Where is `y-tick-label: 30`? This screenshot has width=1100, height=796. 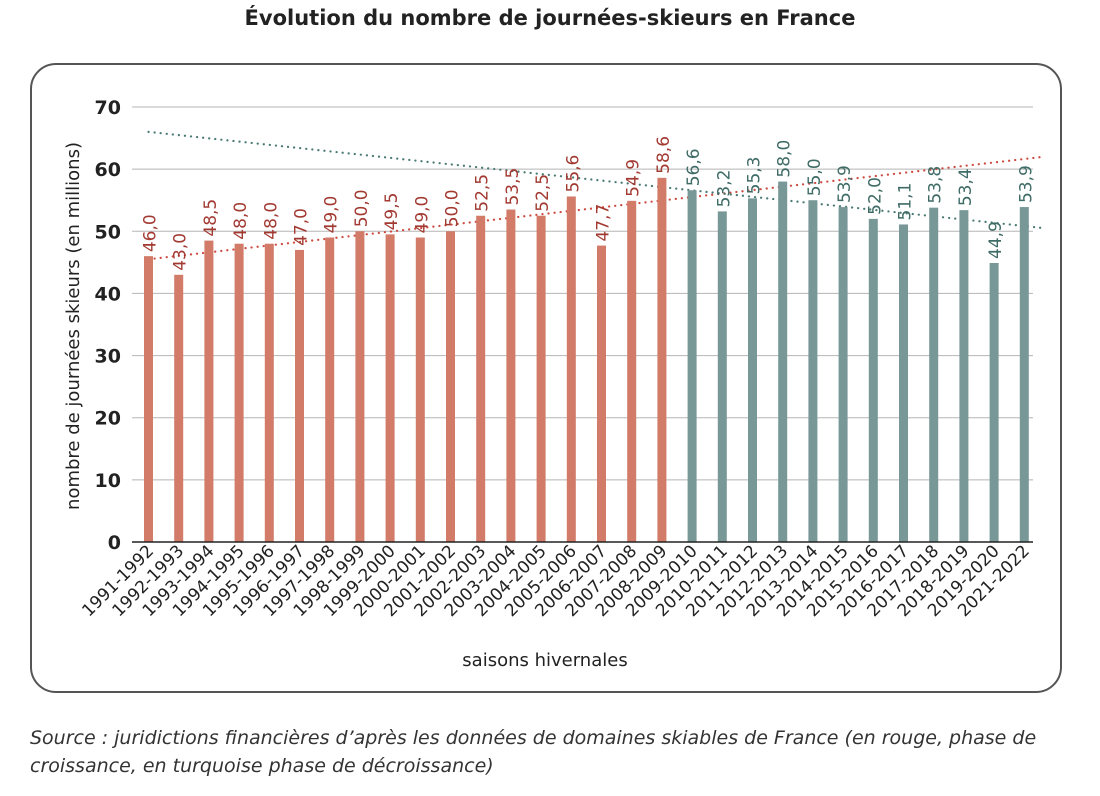 y-tick-label: 30 is located at coordinates (108, 357).